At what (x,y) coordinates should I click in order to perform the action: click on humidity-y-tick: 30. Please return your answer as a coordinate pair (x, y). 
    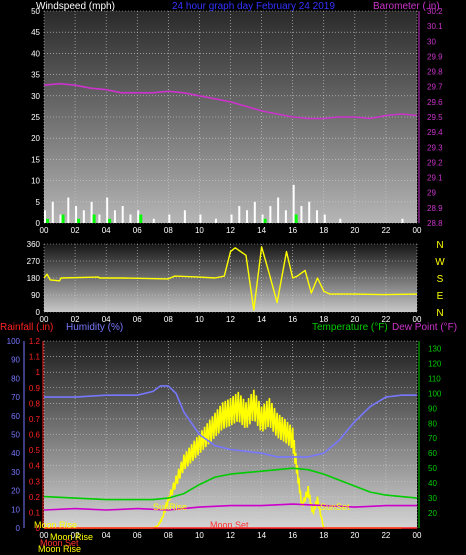
    Looking at the image, I should click on (15, 472).